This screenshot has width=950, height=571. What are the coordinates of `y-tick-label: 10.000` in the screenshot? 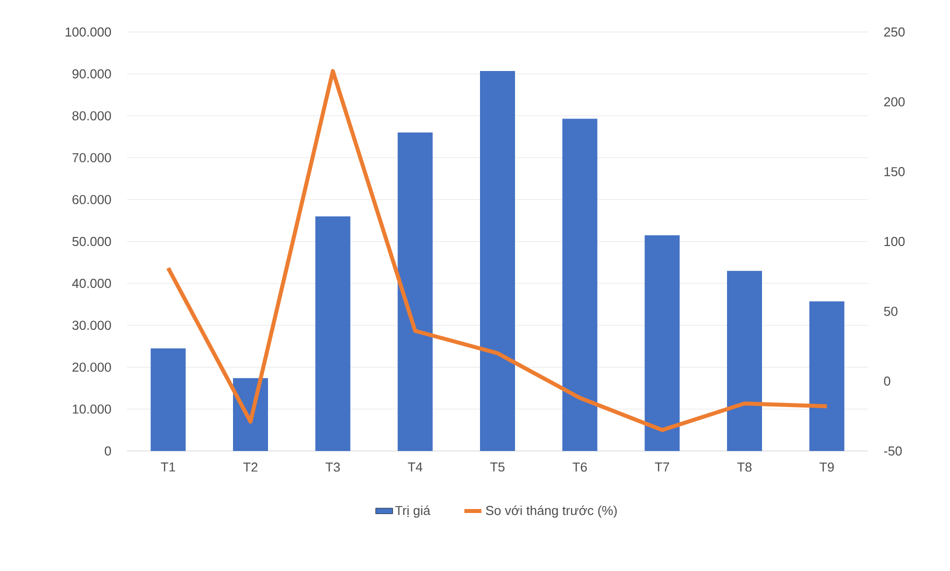 It's located at (91, 409).